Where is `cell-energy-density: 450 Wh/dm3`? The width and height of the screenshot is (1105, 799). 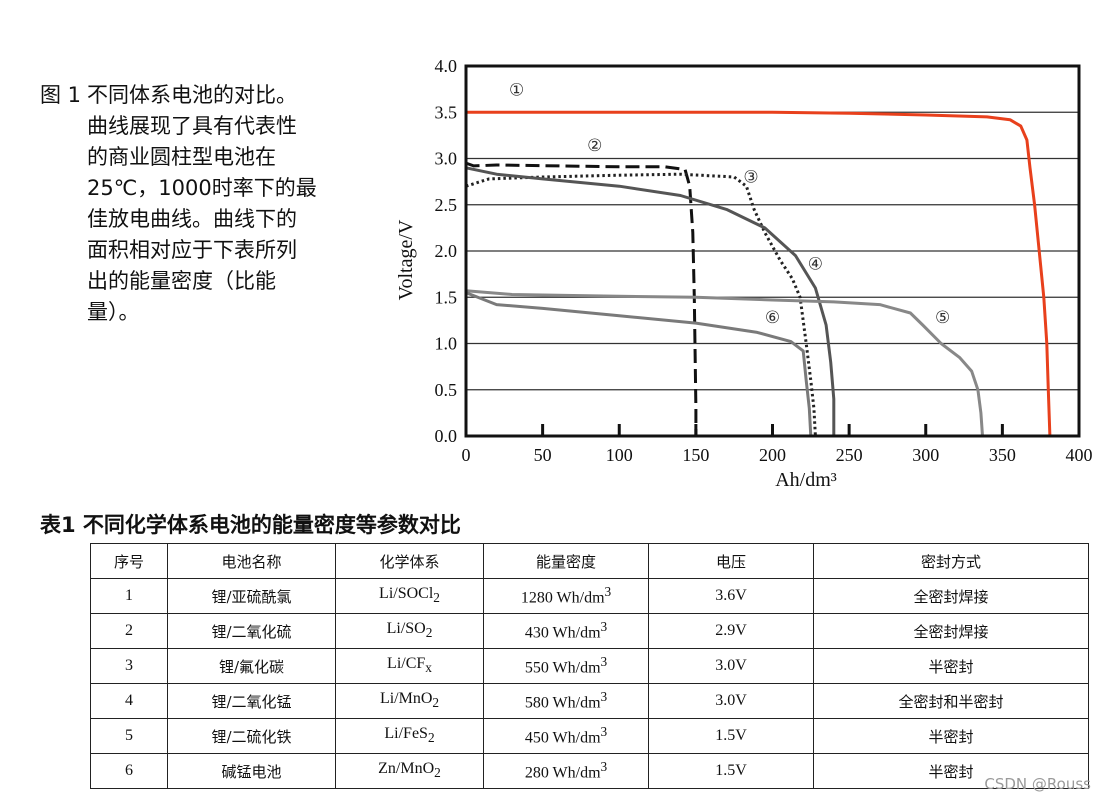
cell-energy-density: 450 Wh/dm3 is located at coordinates (566, 736).